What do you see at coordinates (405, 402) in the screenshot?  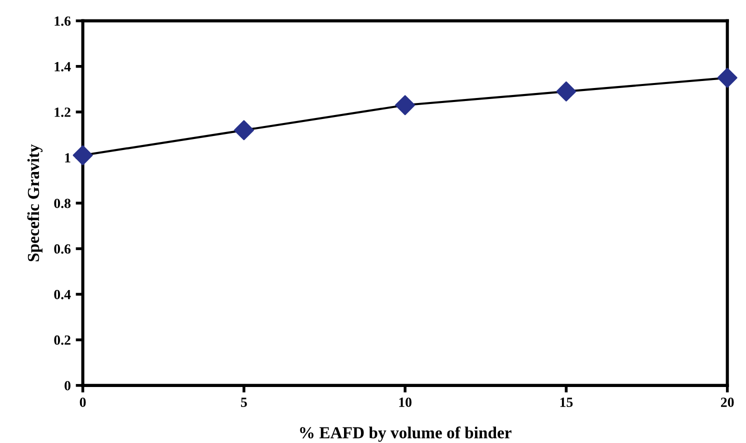 I see `x-tick-label: 10` at bounding box center [405, 402].